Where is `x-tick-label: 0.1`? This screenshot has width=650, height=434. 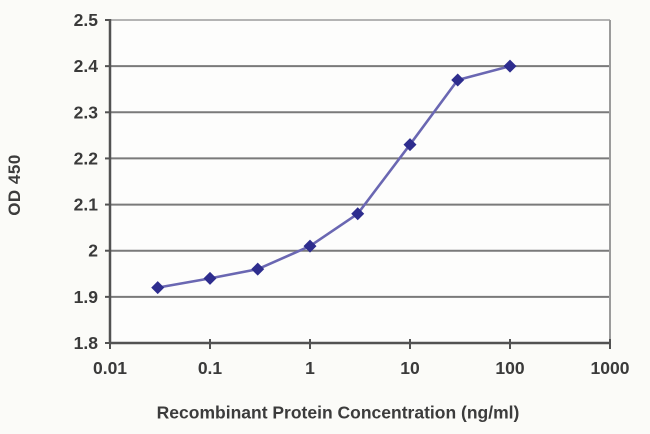
x-tick-label: 0.1 is located at coordinates (210, 368).